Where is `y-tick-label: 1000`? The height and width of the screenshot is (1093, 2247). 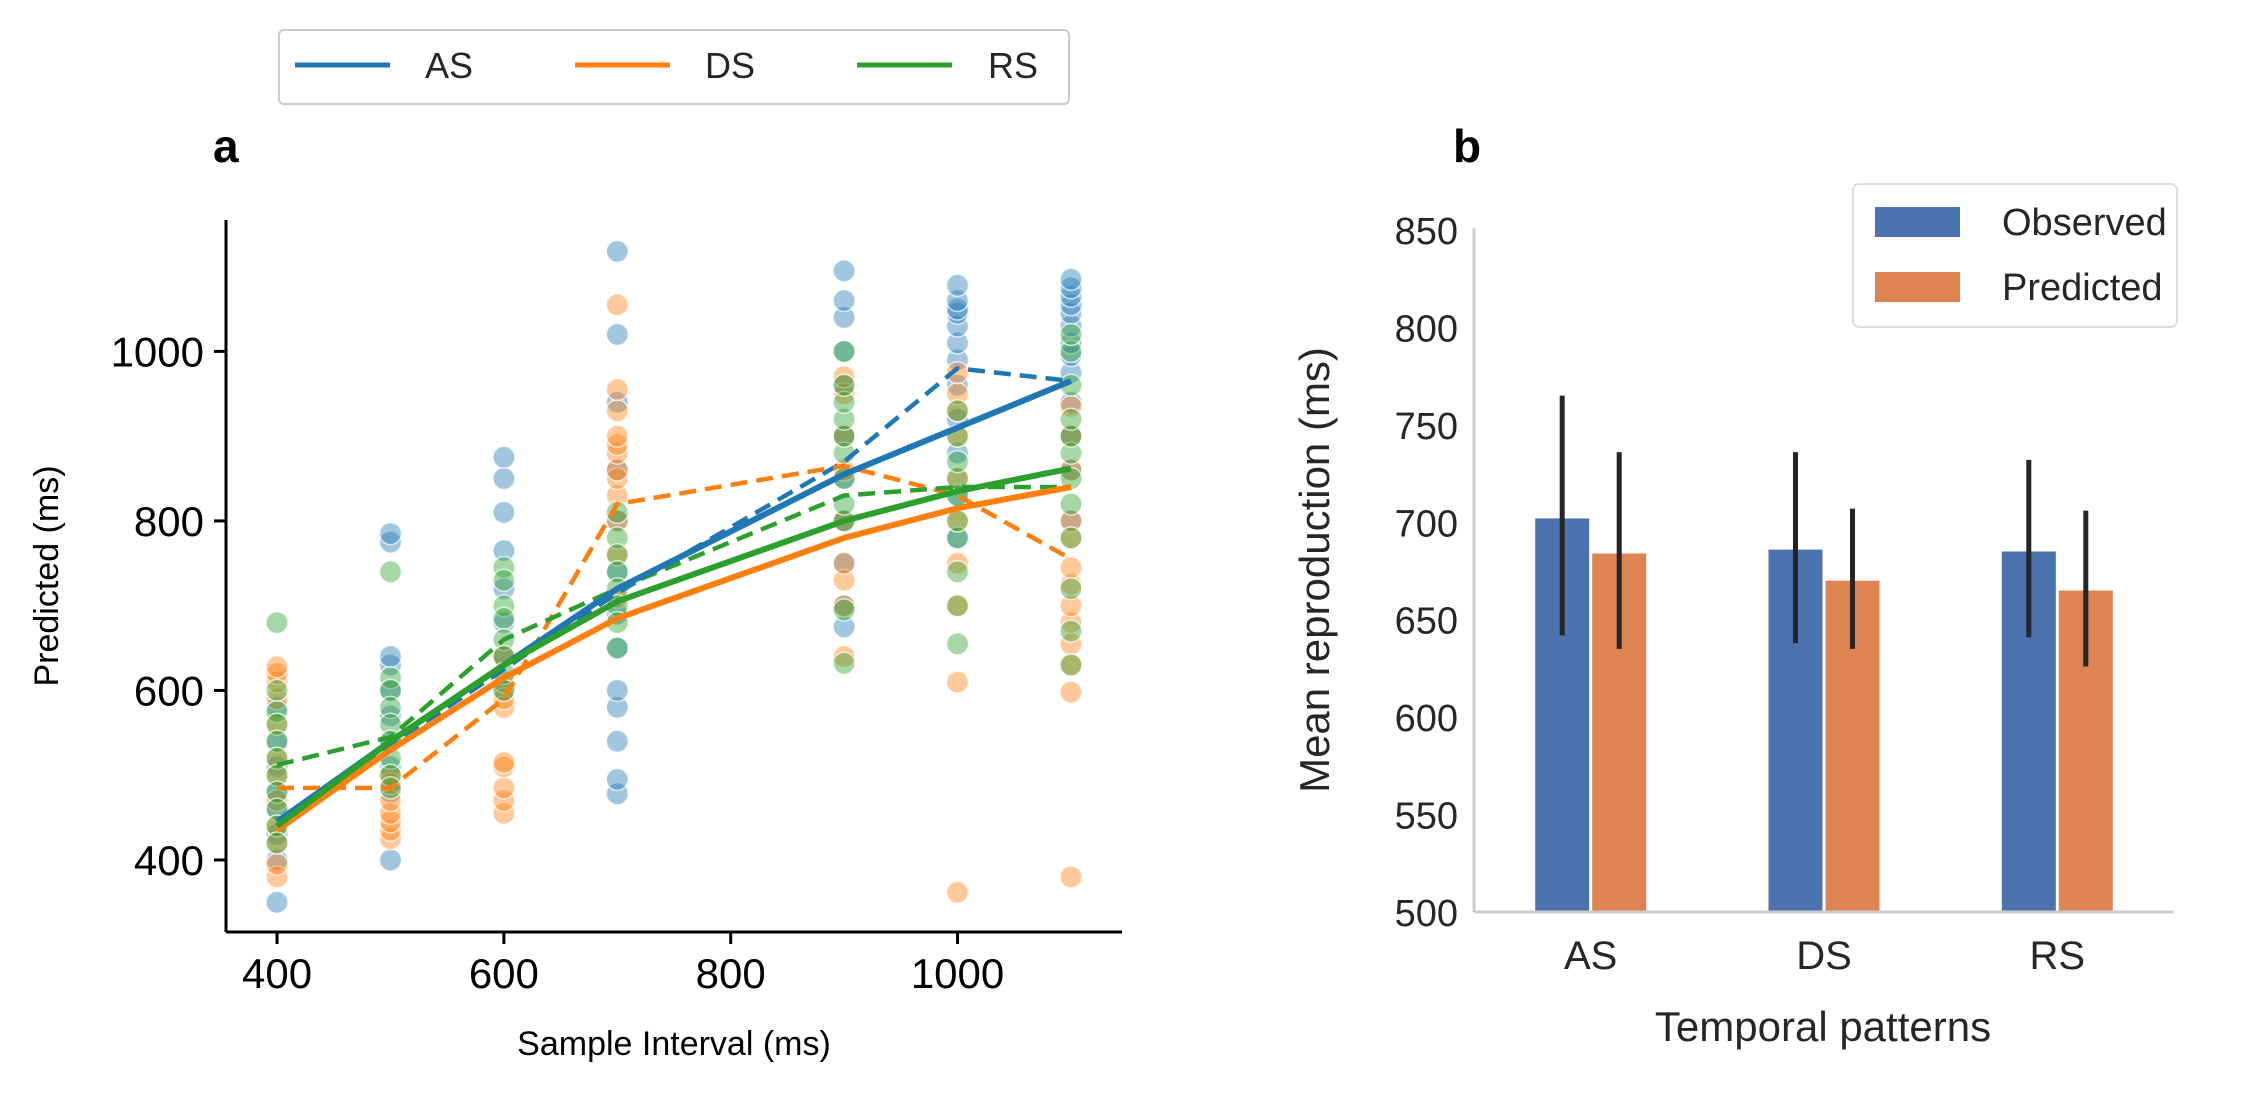 y-tick-label: 1000 is located at coordinates (157, 351).